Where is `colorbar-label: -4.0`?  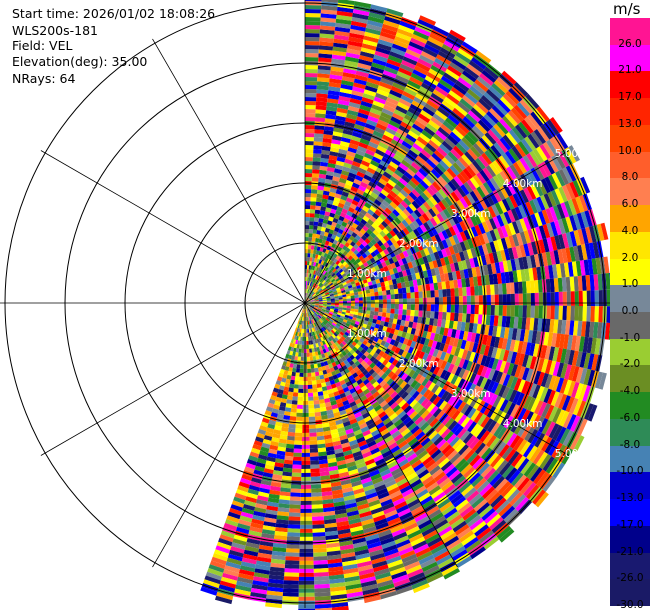
colorbar-label: -4.0 is located at coordinates (630, 391).